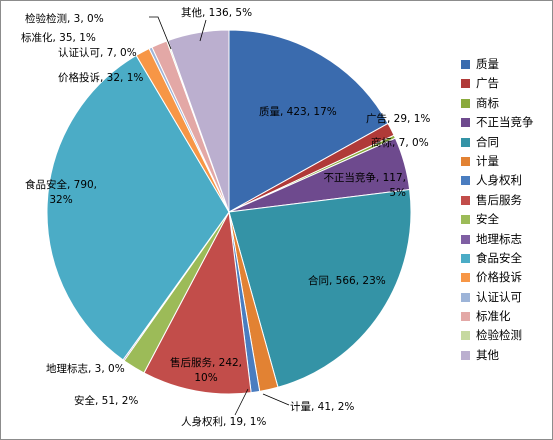 The width and height of the screenshot is (553, 440). I want to click on data-label: 安全, 51, 2%, so click(106, 400).